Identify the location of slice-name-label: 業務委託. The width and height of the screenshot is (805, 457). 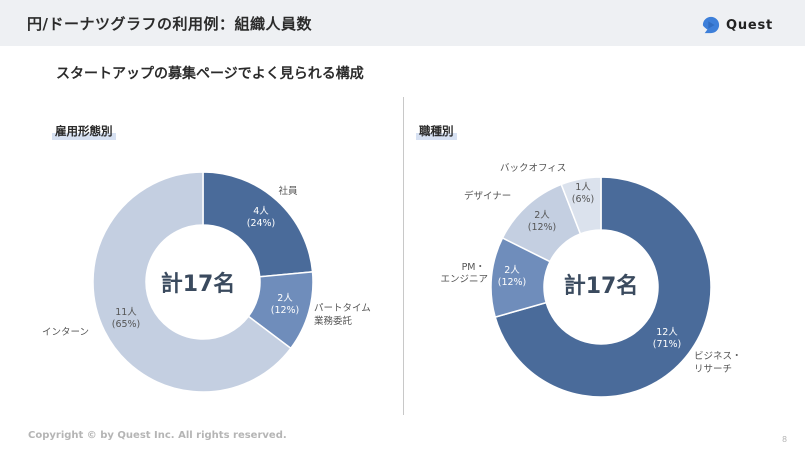
(333, 321).